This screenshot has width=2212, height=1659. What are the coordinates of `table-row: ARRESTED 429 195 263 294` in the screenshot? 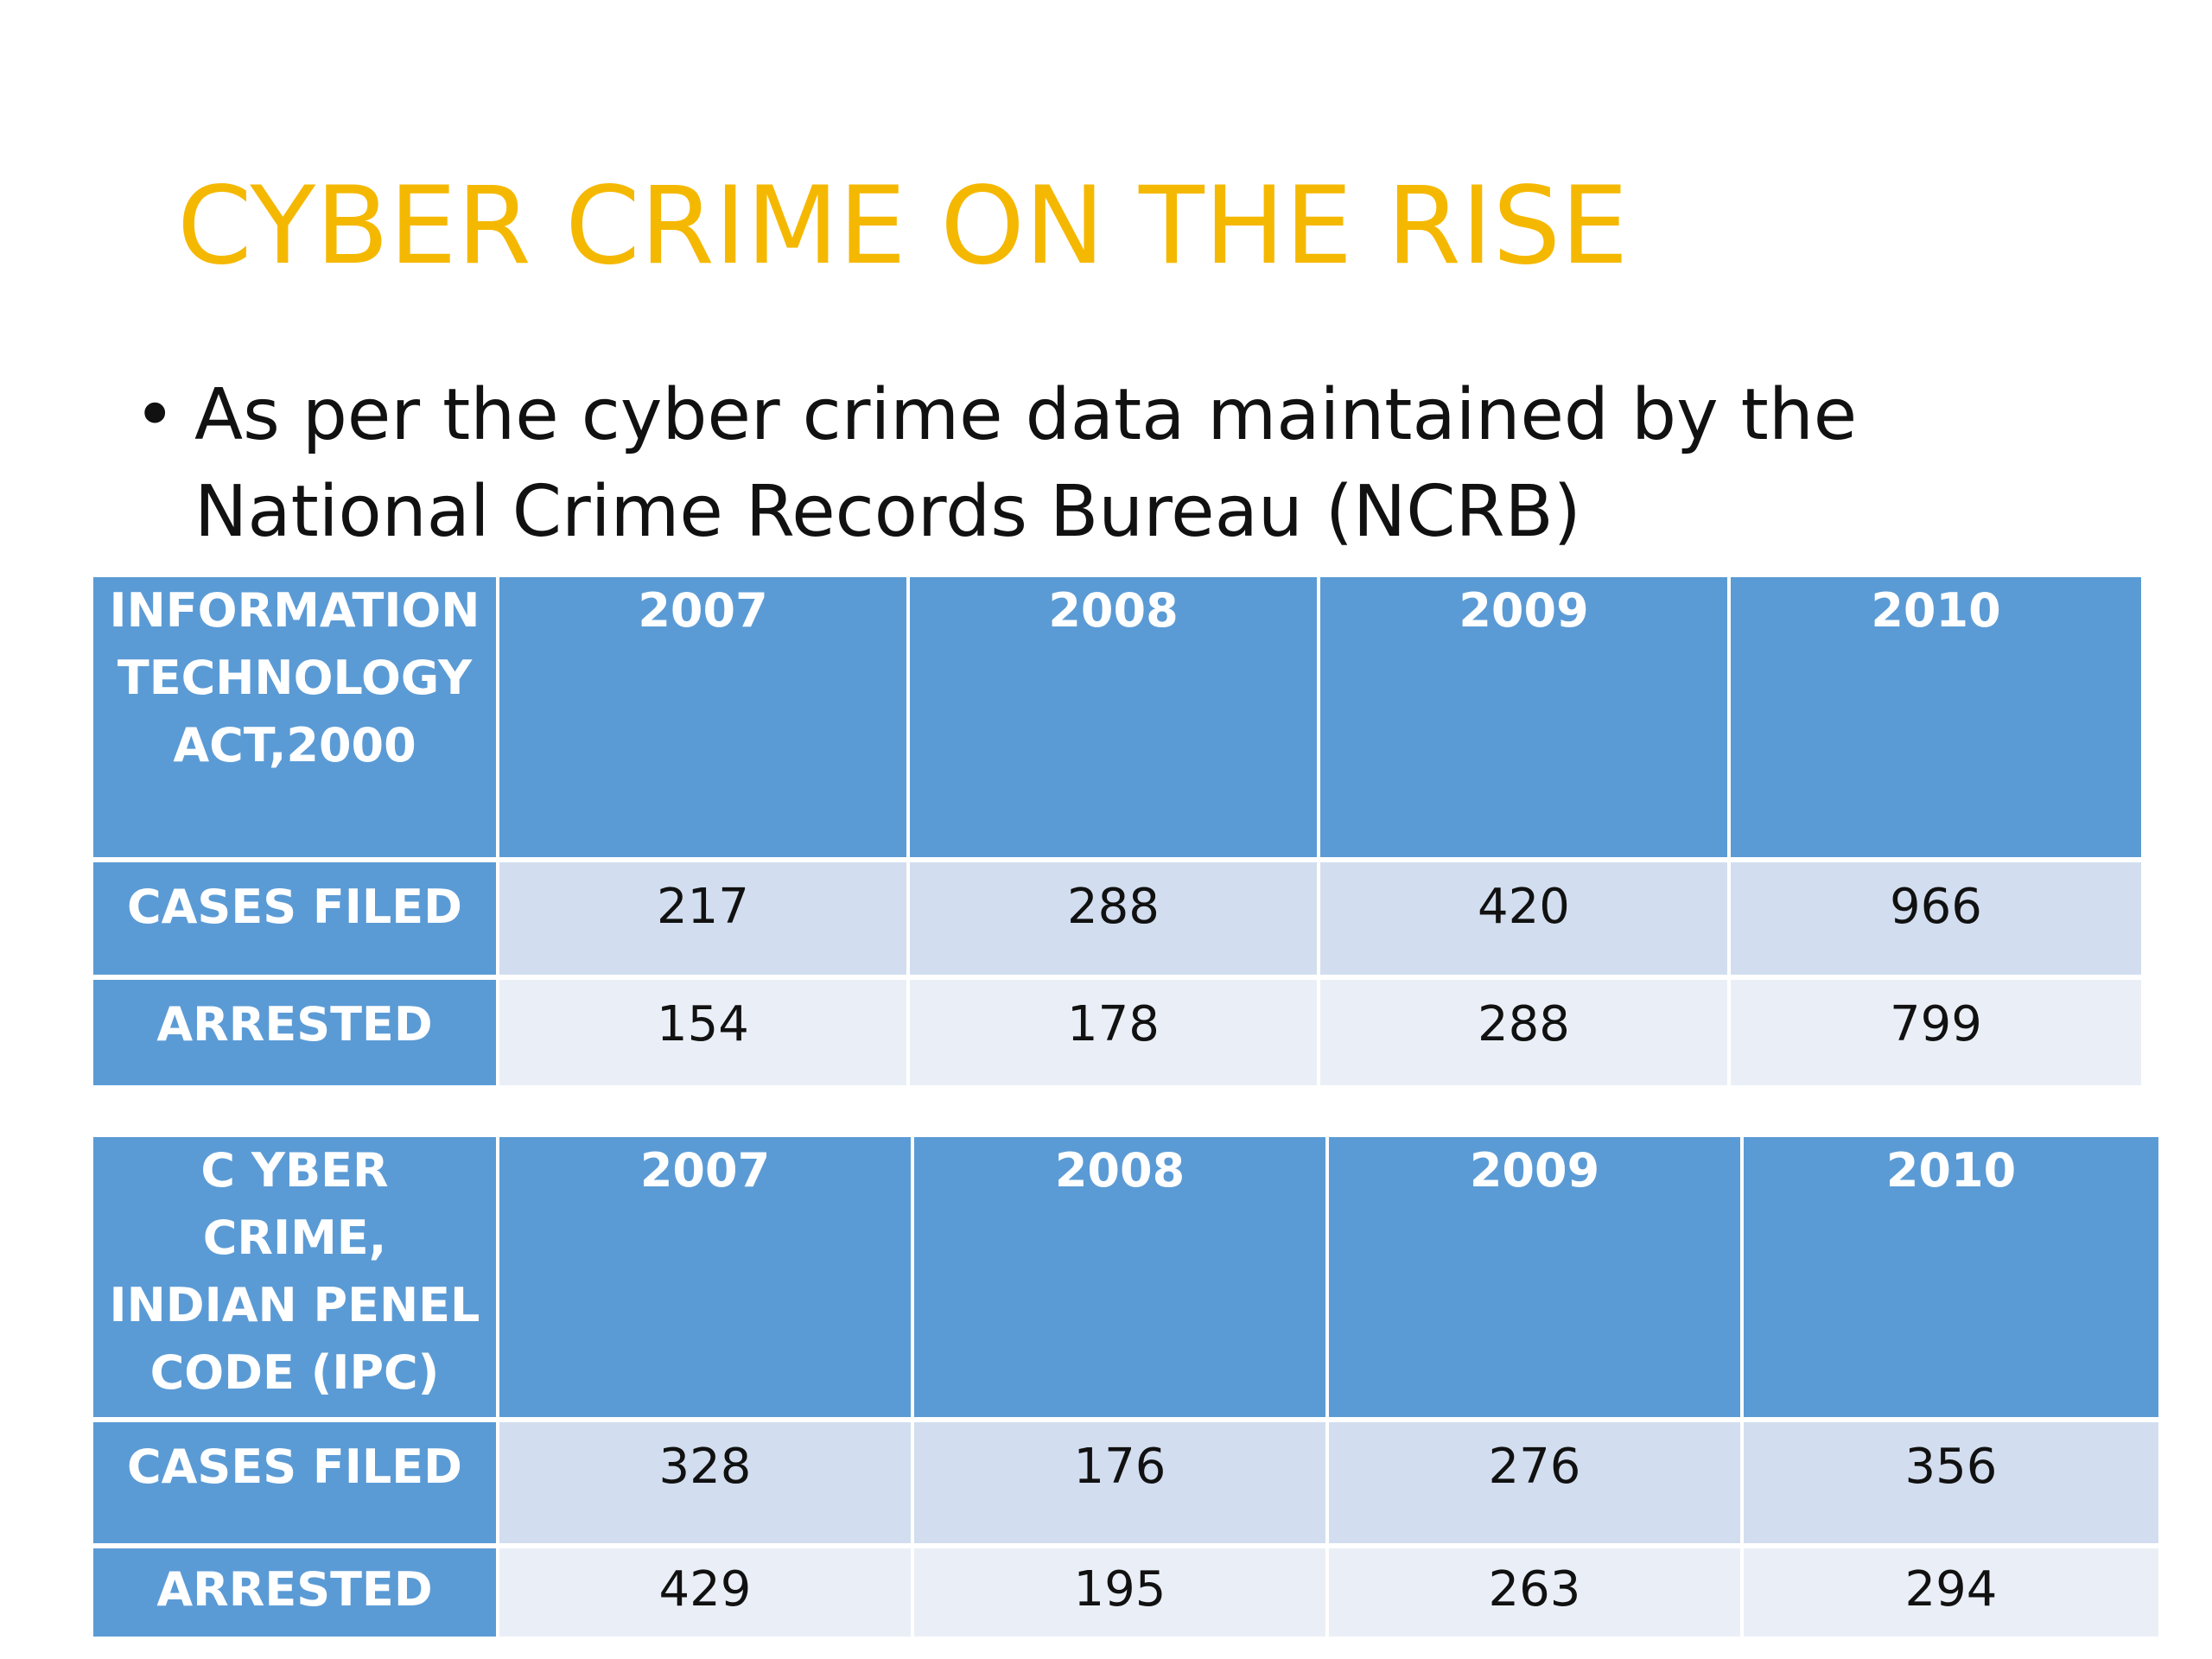 It's located at (1125, 1592).